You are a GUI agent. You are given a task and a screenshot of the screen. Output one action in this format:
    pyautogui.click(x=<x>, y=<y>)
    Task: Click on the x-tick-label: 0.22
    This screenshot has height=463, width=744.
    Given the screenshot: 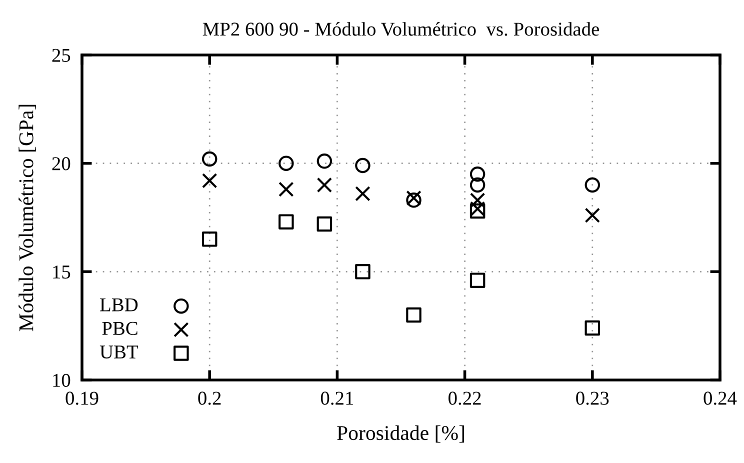 What is the action you would take?
    pyautogui.click(x=464, y=398)
    